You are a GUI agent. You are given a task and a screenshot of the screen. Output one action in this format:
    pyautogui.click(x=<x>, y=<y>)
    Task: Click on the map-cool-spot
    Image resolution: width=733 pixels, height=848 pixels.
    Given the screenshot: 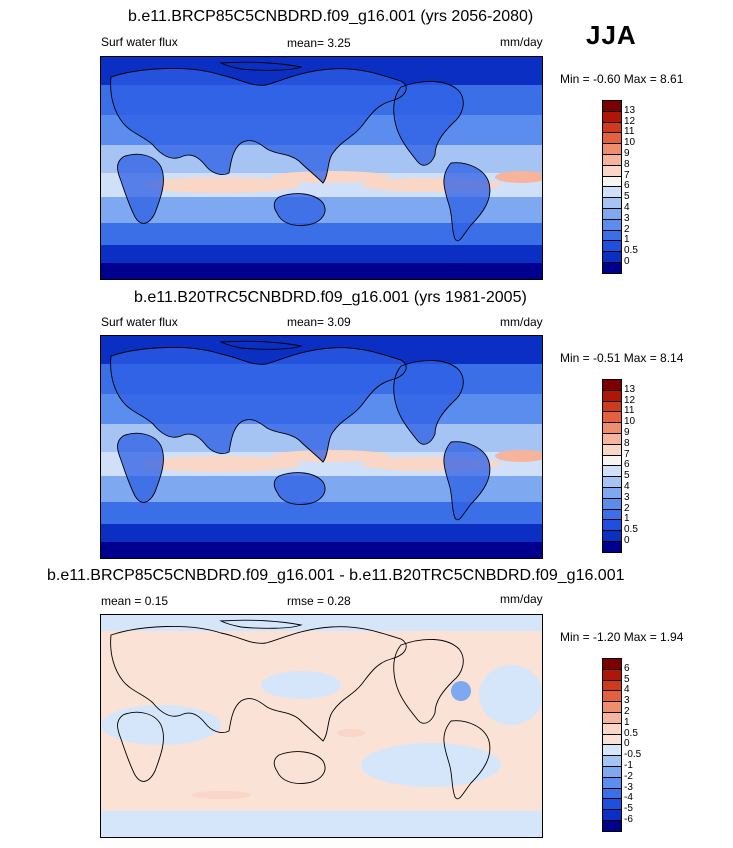 What is the action you would take?
    pyautogui.click(x=461, y=691)
    